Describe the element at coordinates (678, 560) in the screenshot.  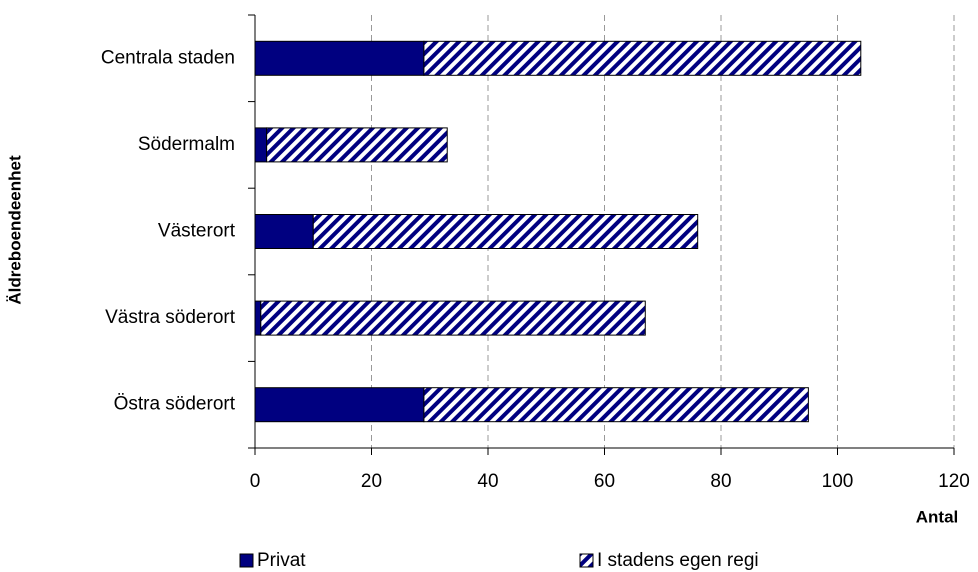
I see `legend-label: I stadens egen regi` at that location.